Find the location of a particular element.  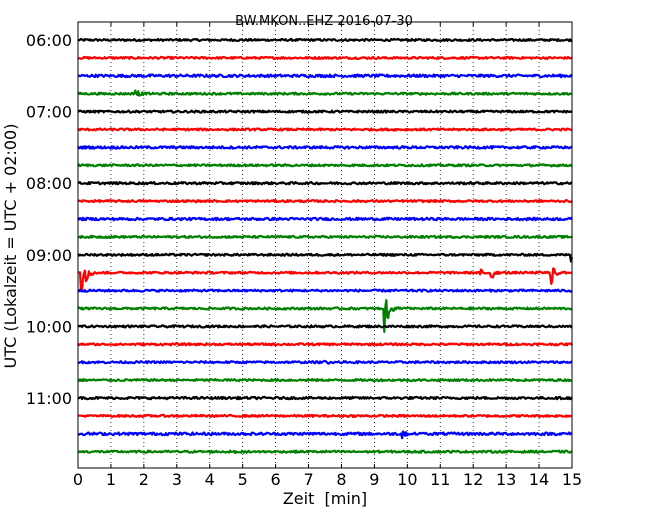

x-tick-label: 7 is located at coordinates (308, 479).